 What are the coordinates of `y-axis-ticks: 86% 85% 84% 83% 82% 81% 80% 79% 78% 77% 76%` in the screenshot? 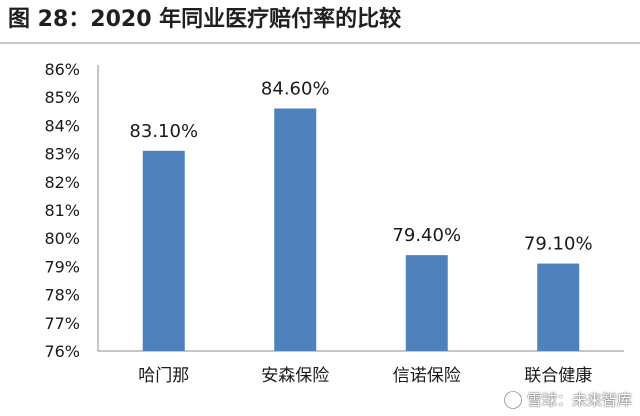 It's located at (62, 210).